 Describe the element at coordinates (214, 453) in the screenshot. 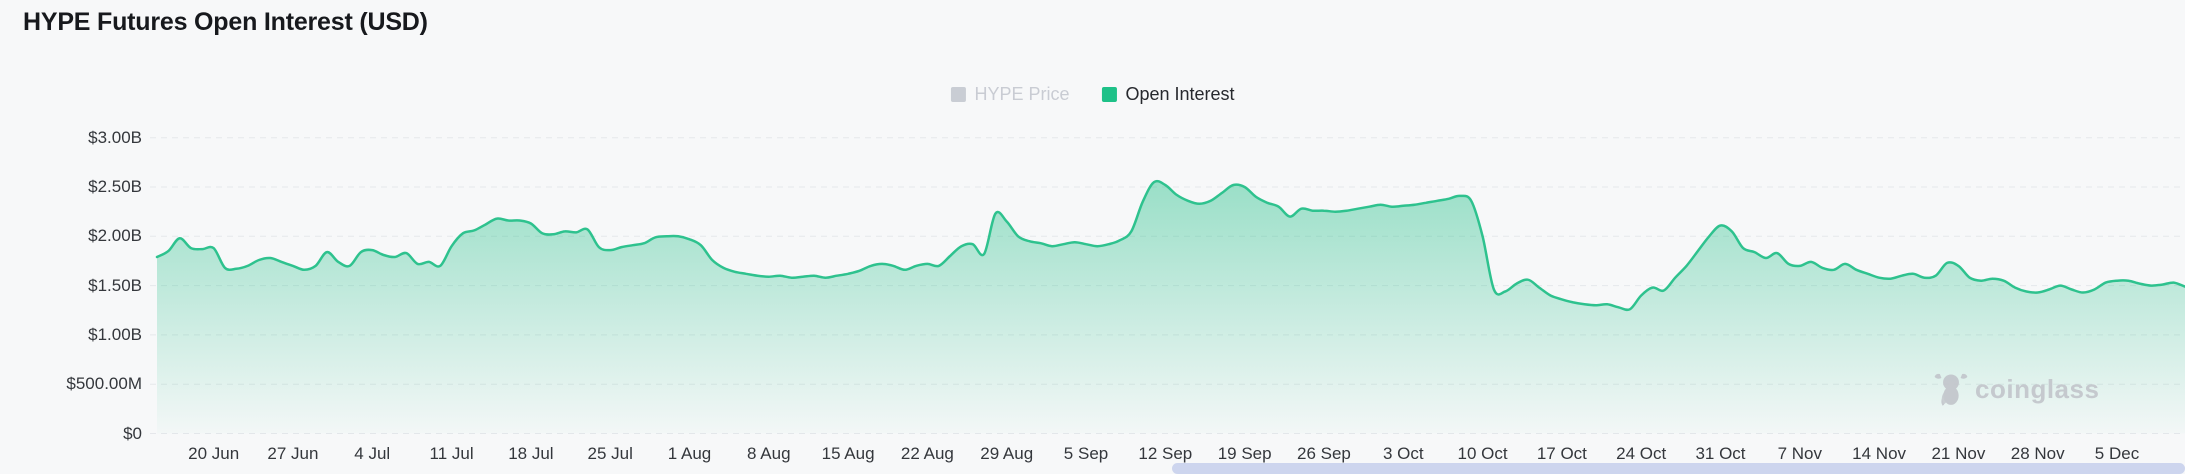

I see `x-axis-label: 20 Jun` at that location.